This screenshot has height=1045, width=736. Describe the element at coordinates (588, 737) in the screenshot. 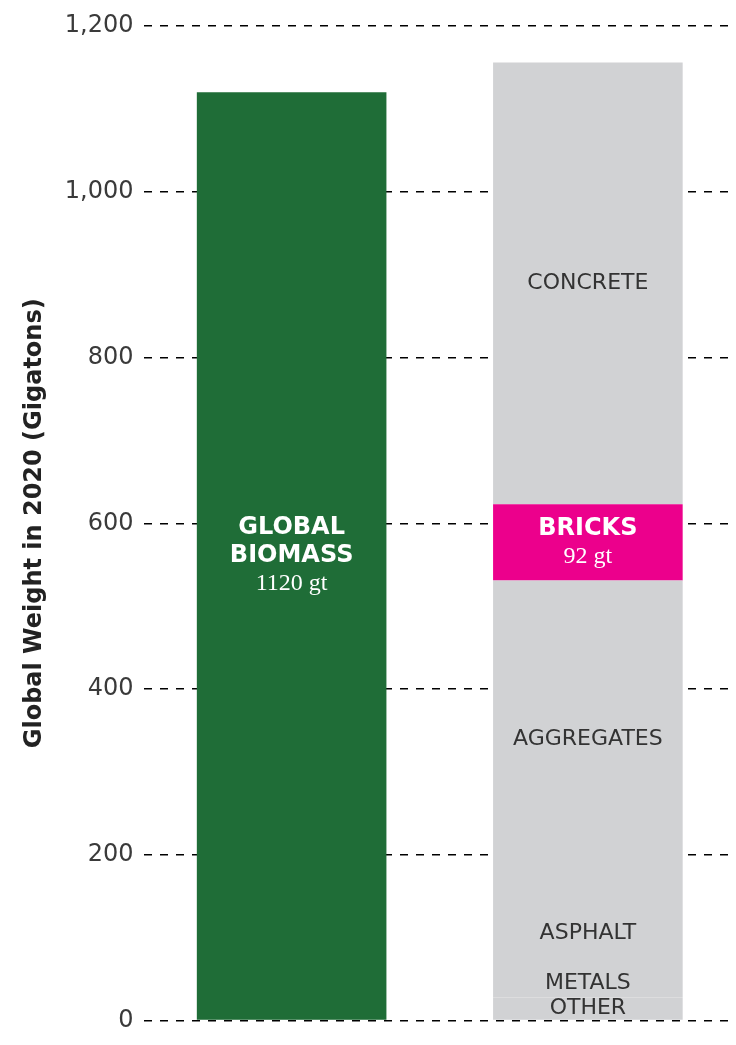

I see `series-label: AGGREGATES` at that location.